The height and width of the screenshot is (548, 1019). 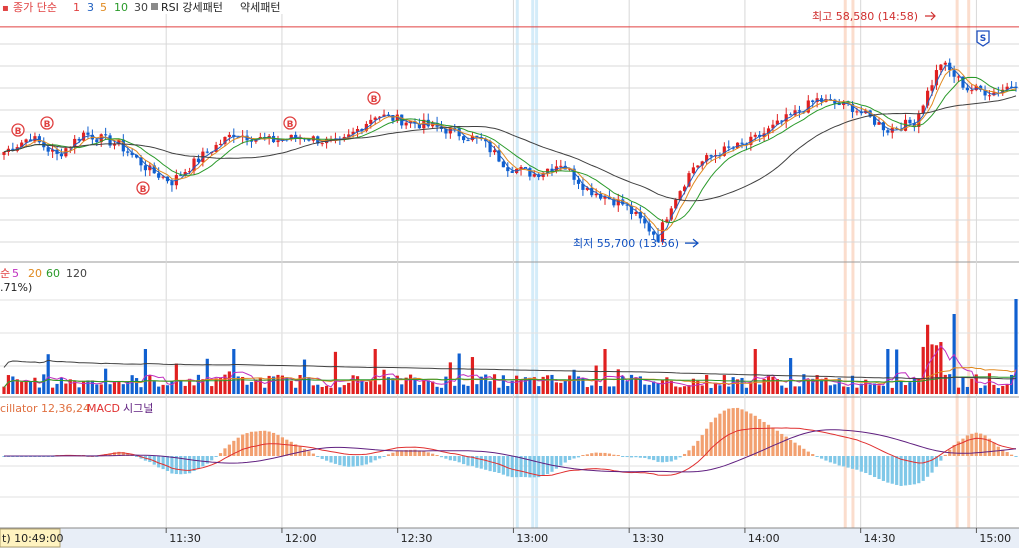 What do you see at coordinates (141, 7) in the screenshot?
I see `price-legend-period: 30` at bounding box center [141, 7].